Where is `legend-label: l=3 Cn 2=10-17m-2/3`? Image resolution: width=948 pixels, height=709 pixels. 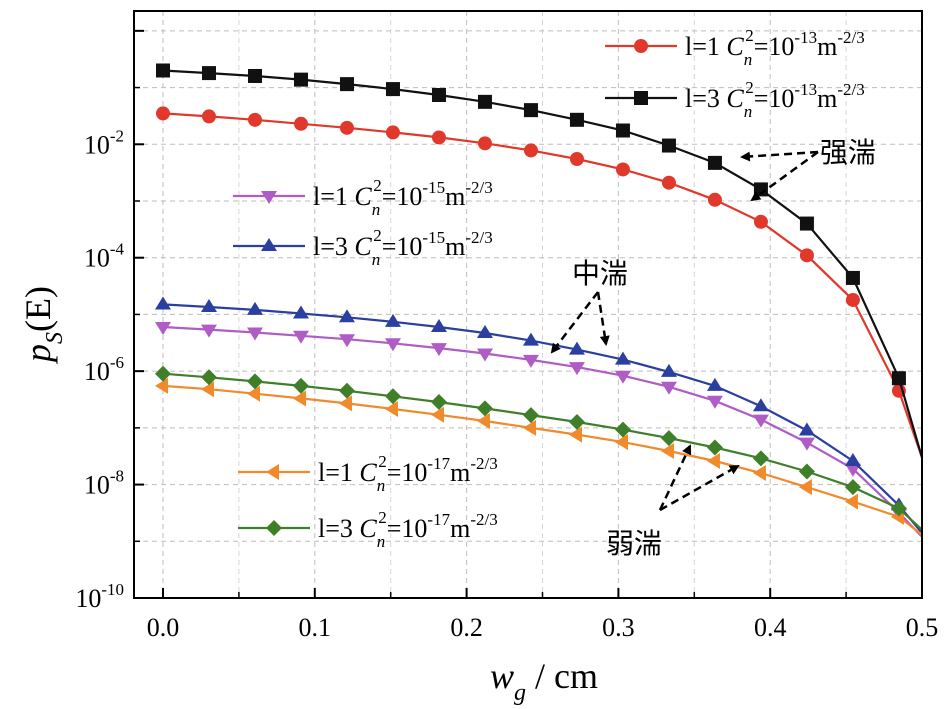
legend-label: l=3 Cn 2=10-17m-2/3 is located at coordinates (408, 529).